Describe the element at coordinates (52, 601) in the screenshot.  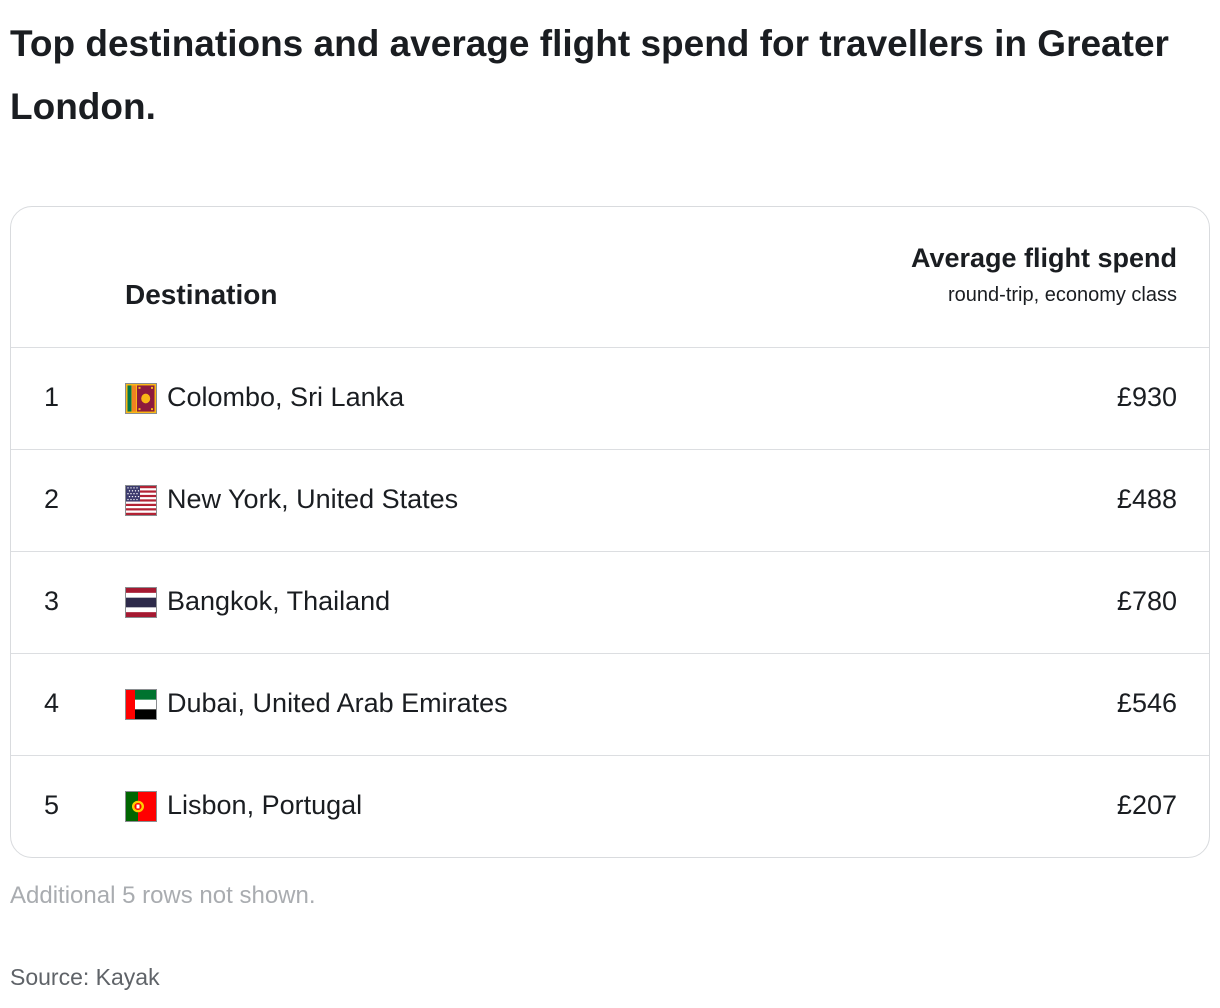
I see `rank-cell: 3` at that location.